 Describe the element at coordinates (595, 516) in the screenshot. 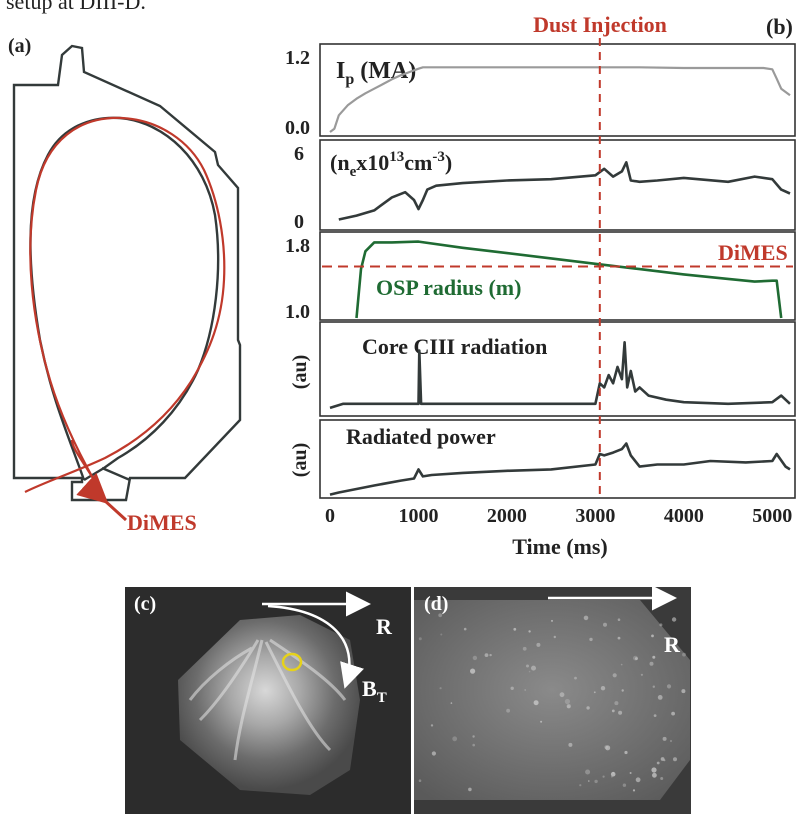

I see `x-tick-label: 3000` at that location.